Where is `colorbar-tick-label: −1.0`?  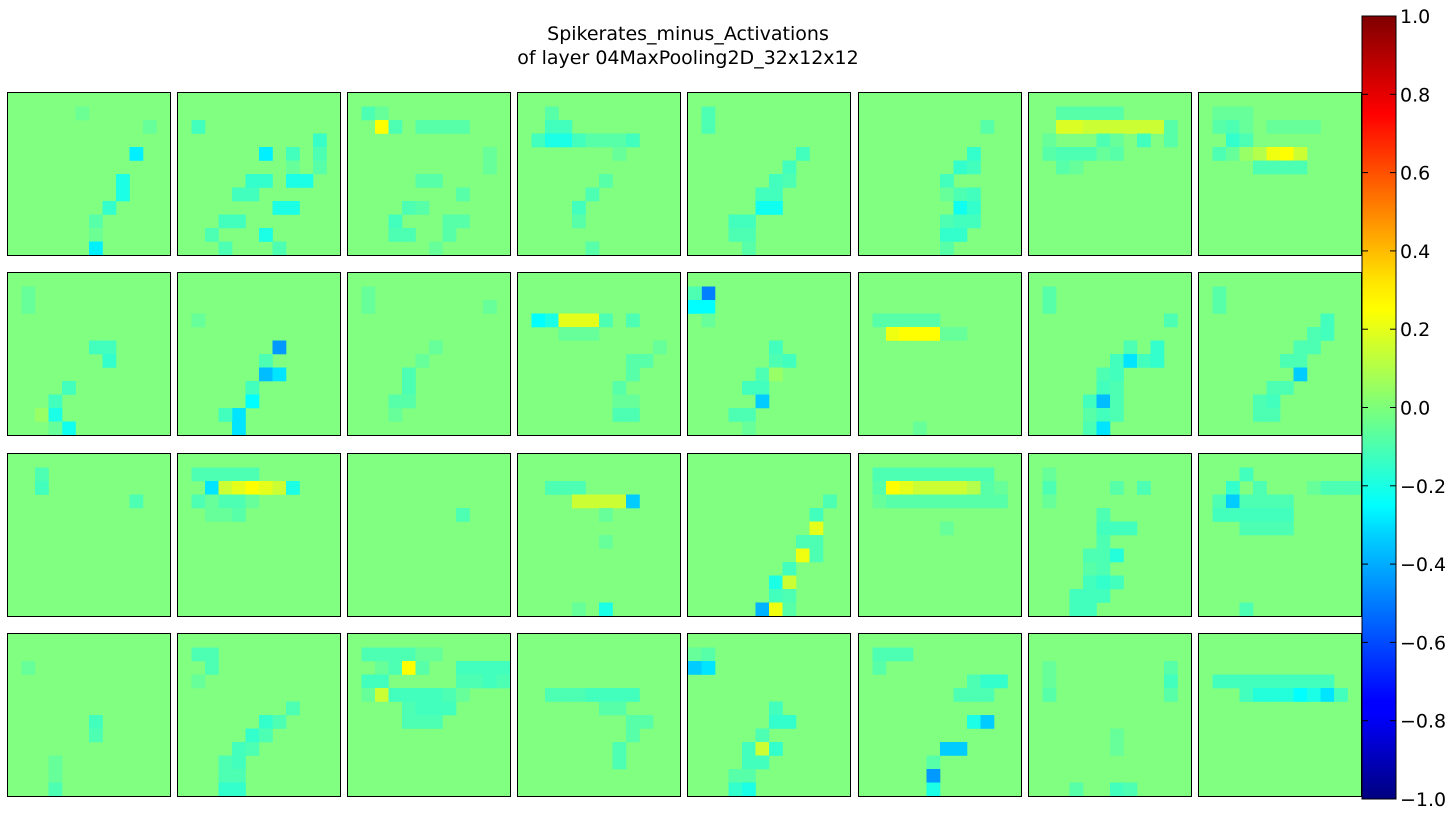 colorbar-tick-label: −1.0 is located at coordinates (1423, 800).